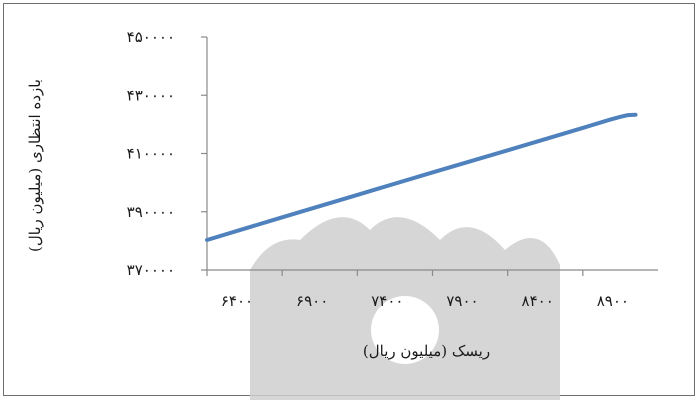  Describe the element at coordinates (312, 301) in the screenshot. I see `x-tick-label: ۶۹۰۰` at that location.